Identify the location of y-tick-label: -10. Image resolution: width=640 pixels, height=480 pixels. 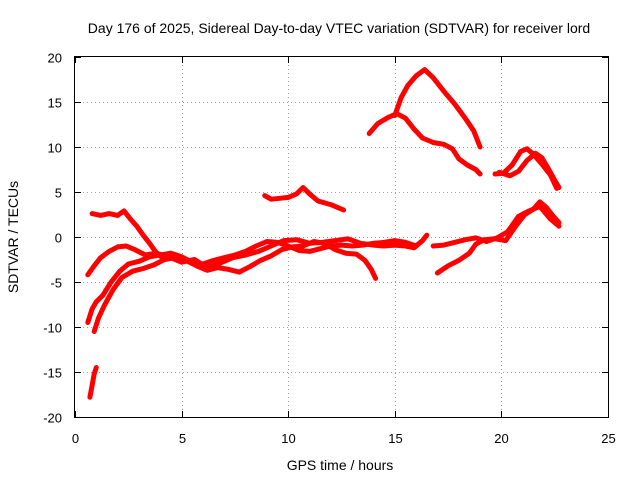
(52, 328).